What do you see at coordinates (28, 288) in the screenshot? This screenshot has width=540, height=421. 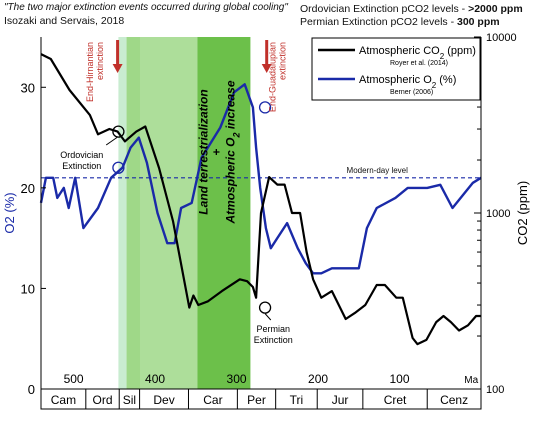 I see `y-left-tick-label-10: 10` at bounding box center [28, 288].